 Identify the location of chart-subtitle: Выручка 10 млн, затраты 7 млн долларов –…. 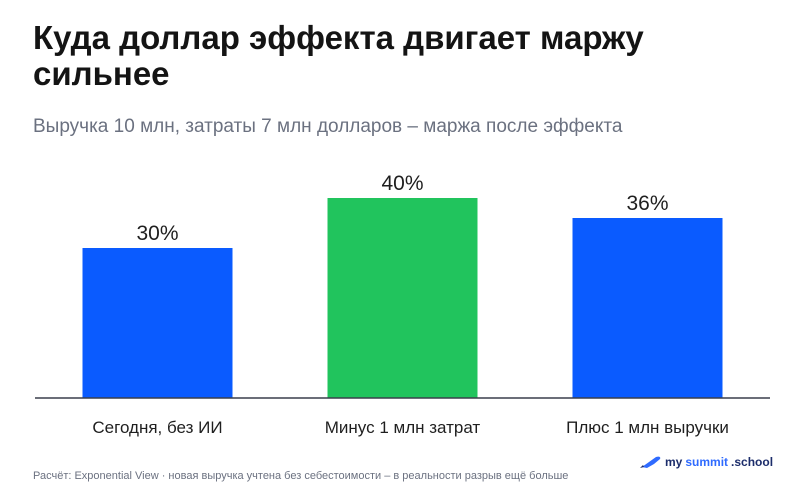
(328, 126).